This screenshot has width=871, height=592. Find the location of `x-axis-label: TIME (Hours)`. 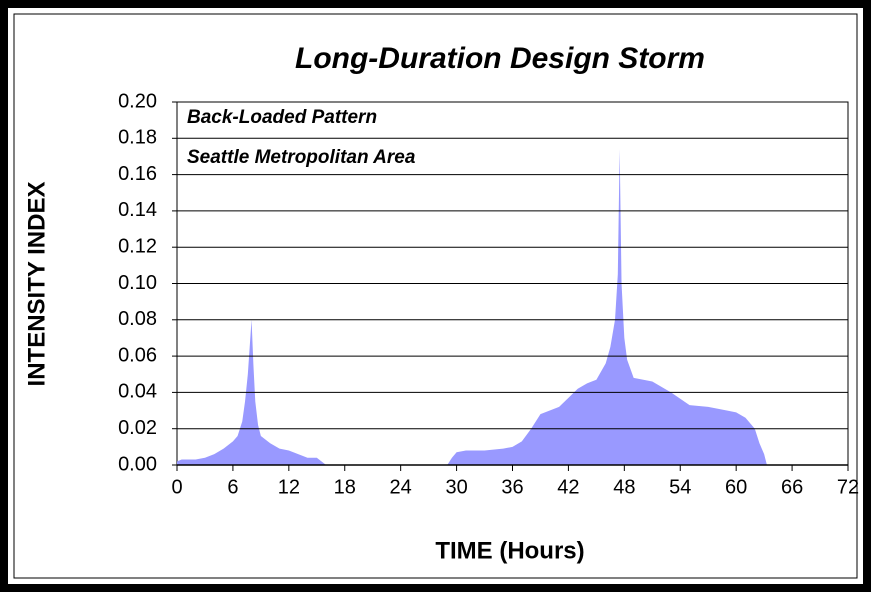

x-axis-label: TIME (Hours) is located at coordinates (509, 550).